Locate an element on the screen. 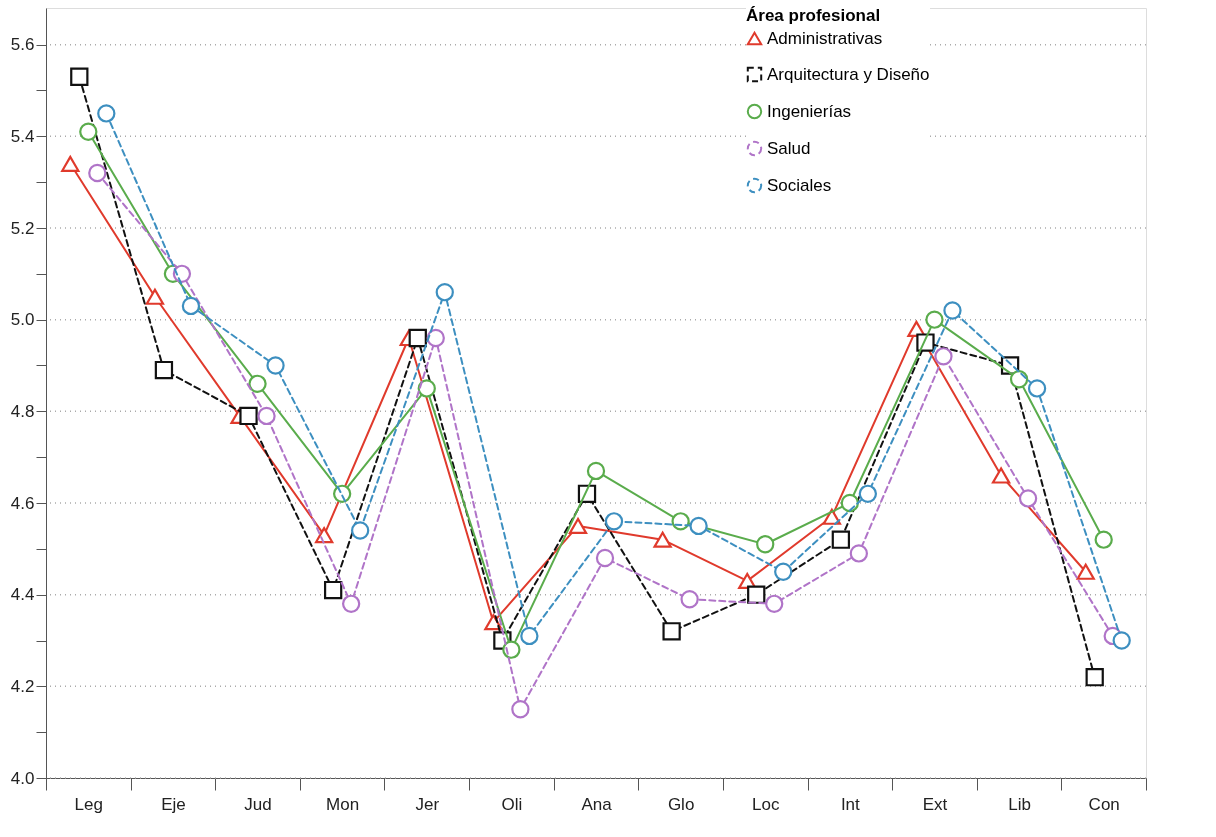 The image size is (1216, 837). x-tick-label: Con is located at coordinates (1104, 804).